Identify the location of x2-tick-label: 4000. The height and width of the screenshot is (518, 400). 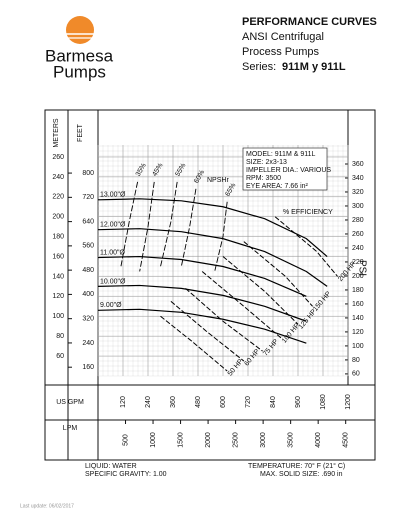
(318, 440).